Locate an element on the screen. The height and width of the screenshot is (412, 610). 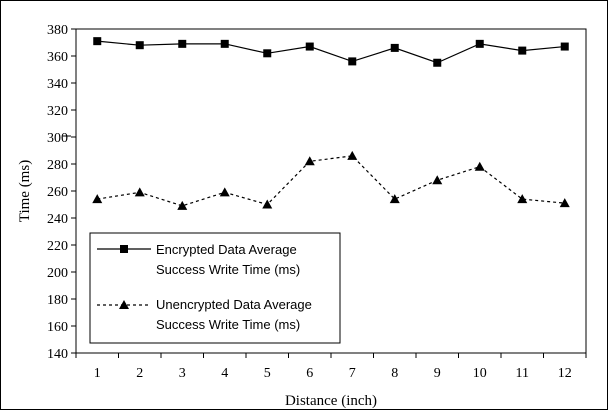
y-tick-label-280: 280 is located at coordinates (57, 165).